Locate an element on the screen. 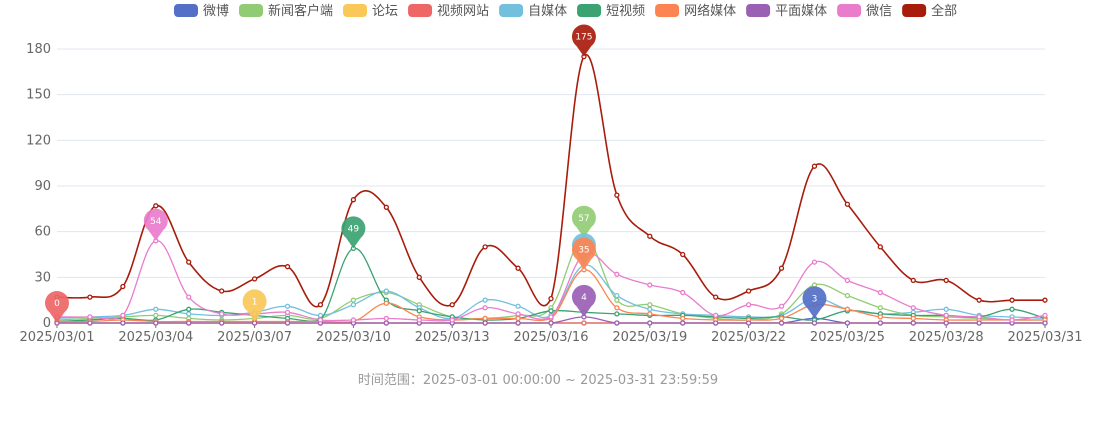 Image resolution: width=1102 pixels, height=435 pixels. legend-item: 论坛 is located at coordinates (370, 11).